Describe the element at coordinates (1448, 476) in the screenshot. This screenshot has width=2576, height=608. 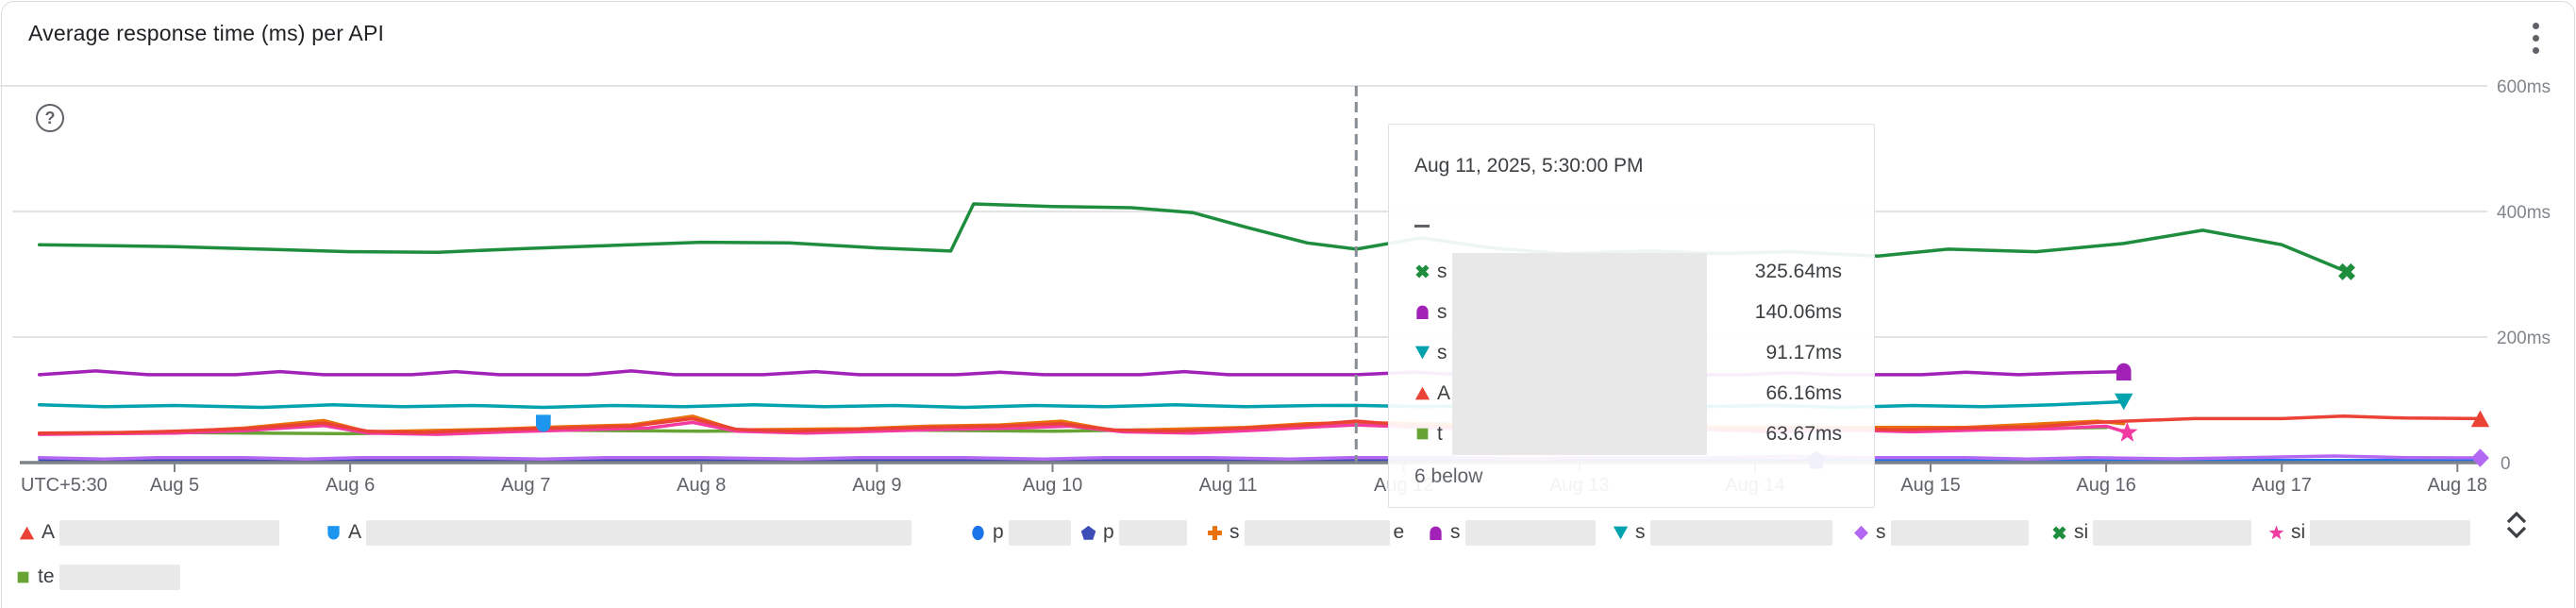
I see `tooltip-more-count: 6 below` at that location.